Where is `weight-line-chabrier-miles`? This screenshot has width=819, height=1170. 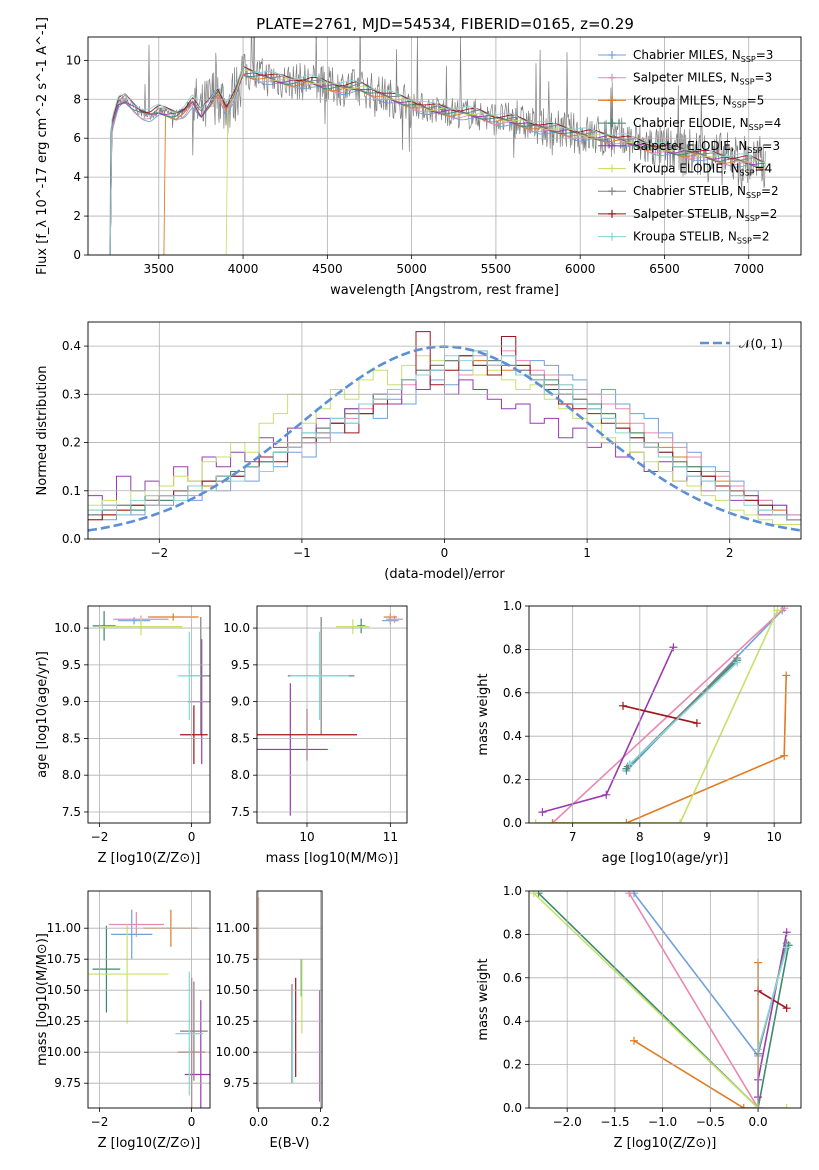 weight-line-chabrier-miles is located at coordinates (696, 974).